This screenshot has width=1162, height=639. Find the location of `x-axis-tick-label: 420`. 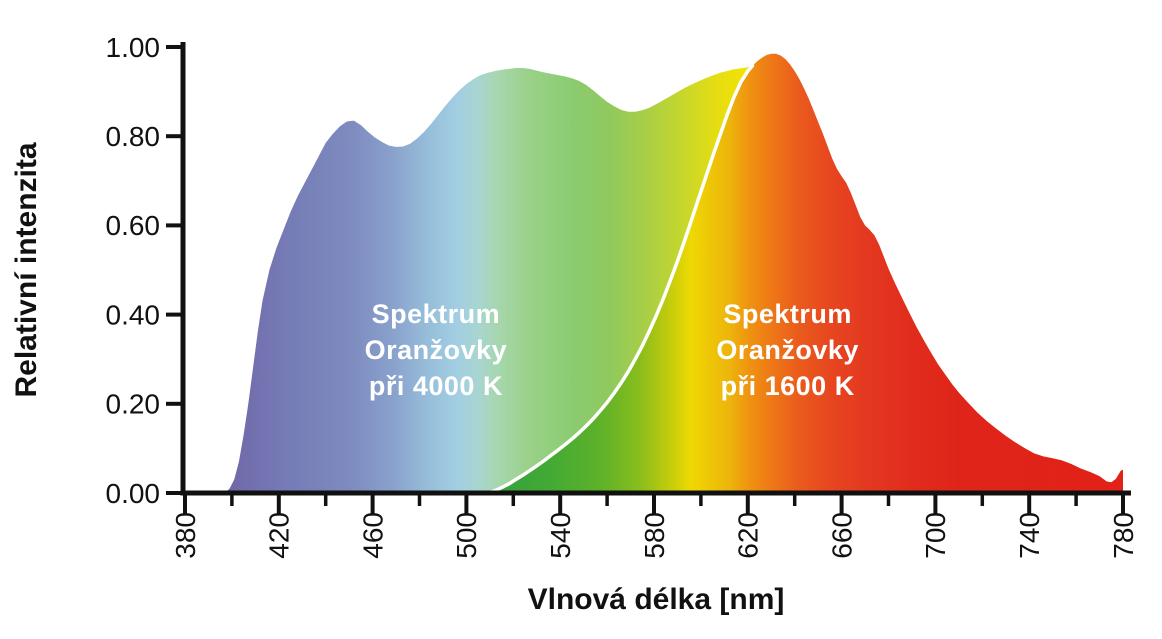

x-axis-tick-label: 420 is located at coordinates (279, 535).